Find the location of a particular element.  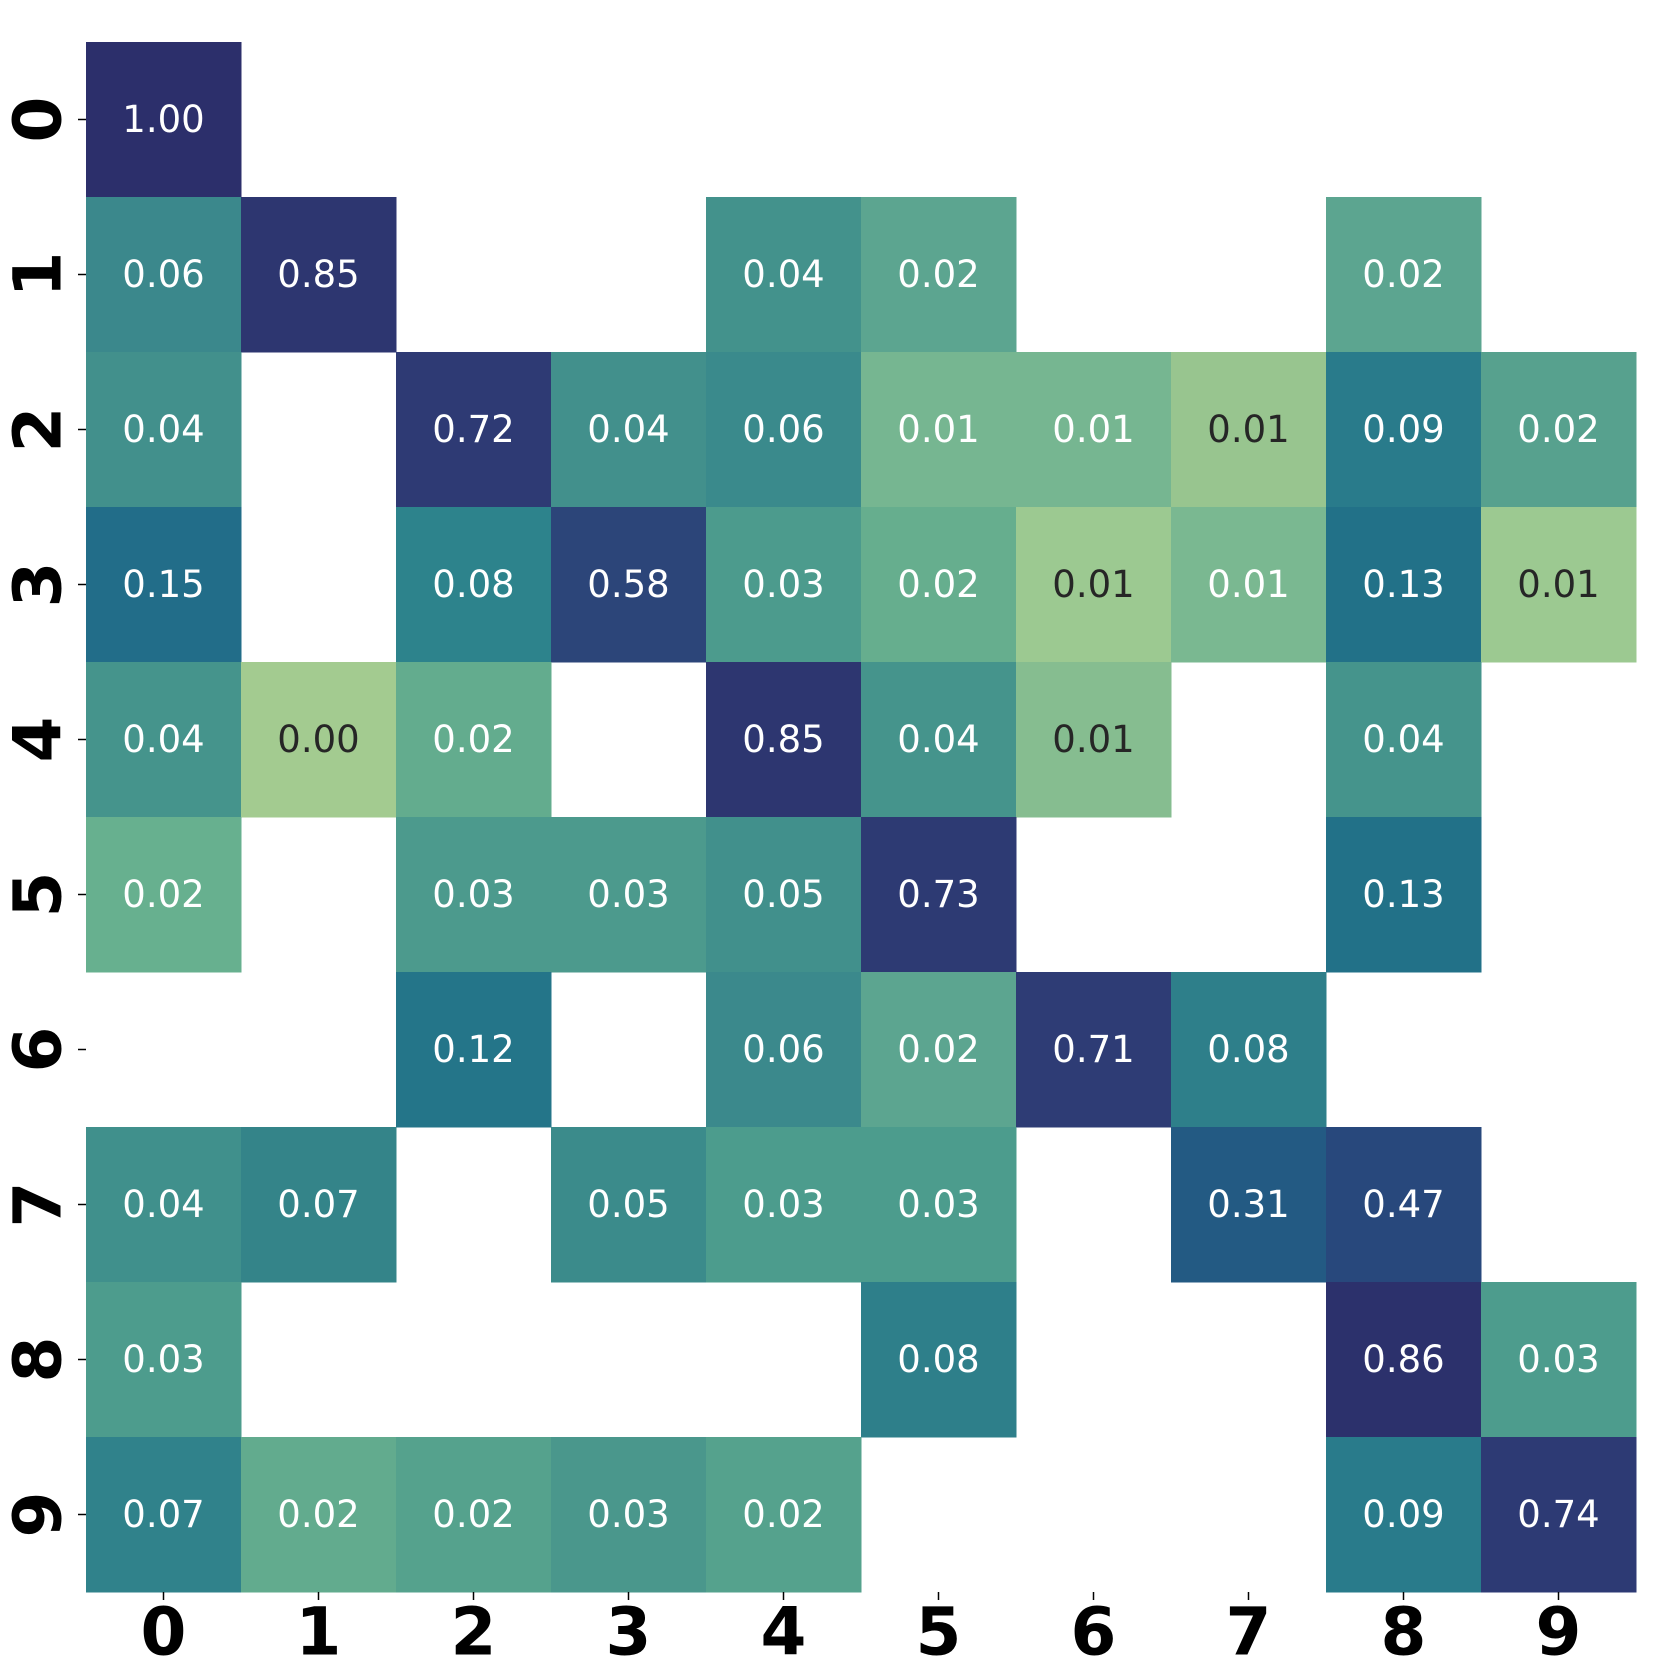

cell-label: 0.71 is located at coordinates (1093, 1049).